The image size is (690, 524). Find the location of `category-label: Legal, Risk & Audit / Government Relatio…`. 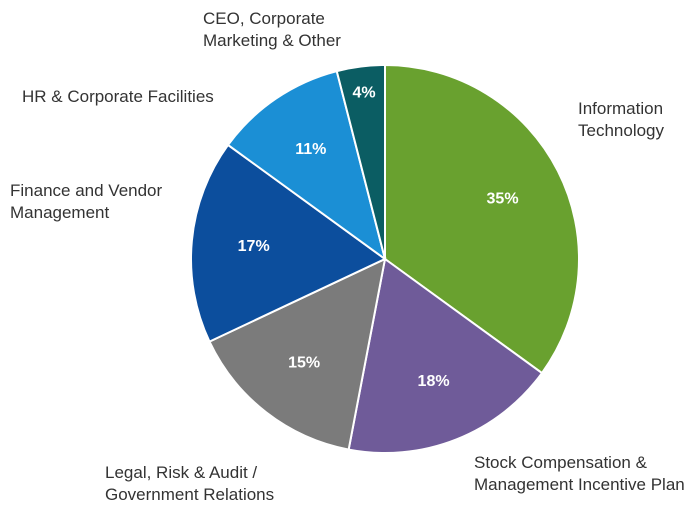

category-label: Legal, Risk & Audit / Government Relatio… is located at coordinates (190, 483).